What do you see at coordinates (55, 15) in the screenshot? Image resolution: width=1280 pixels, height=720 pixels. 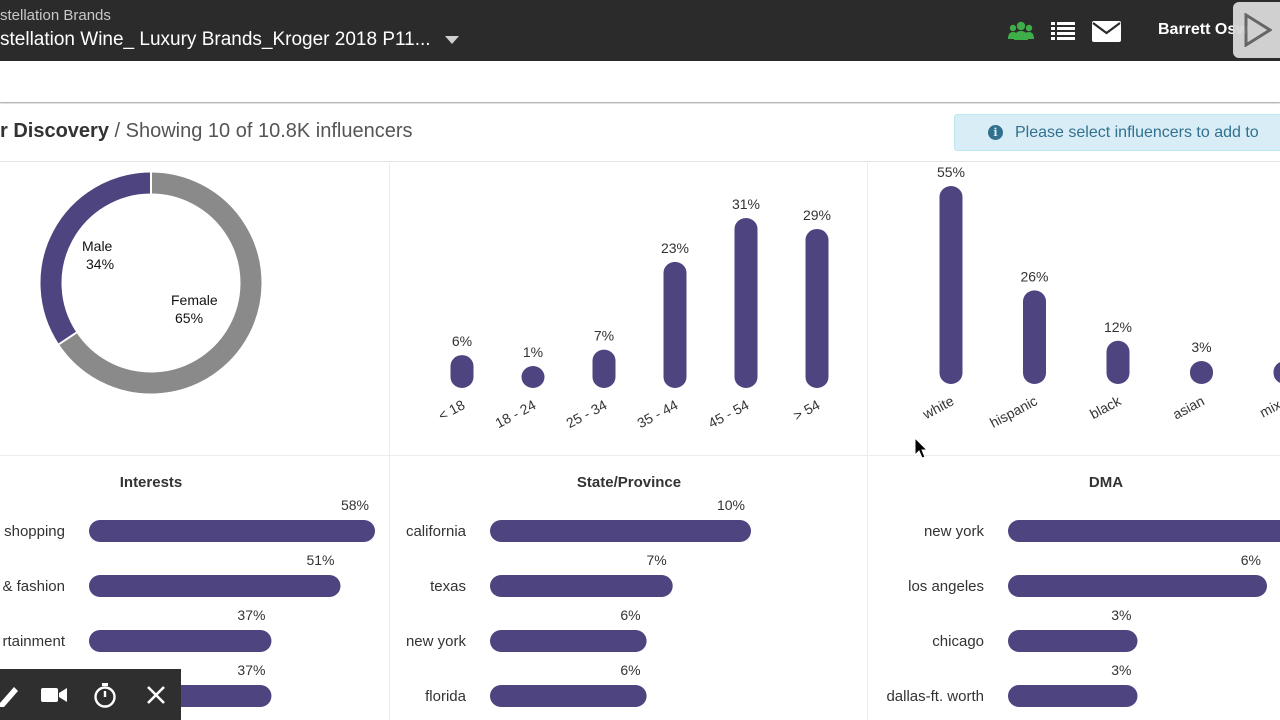 I see `org-name: stellation Brands` at bounding box center [55, 15].